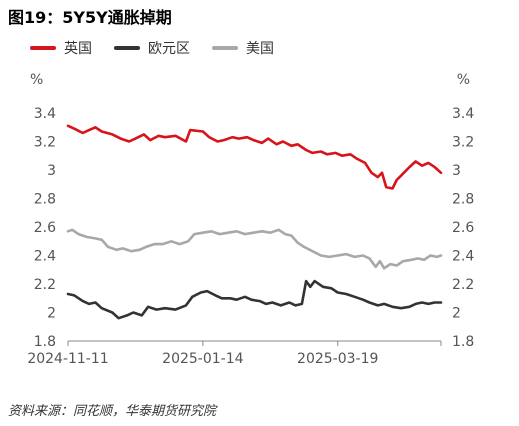 This screenshot has width=519, height=426. Describe the element at coordinates (51, 171) in the screenshot. I see `y-tick-label-left: 3` at that location.